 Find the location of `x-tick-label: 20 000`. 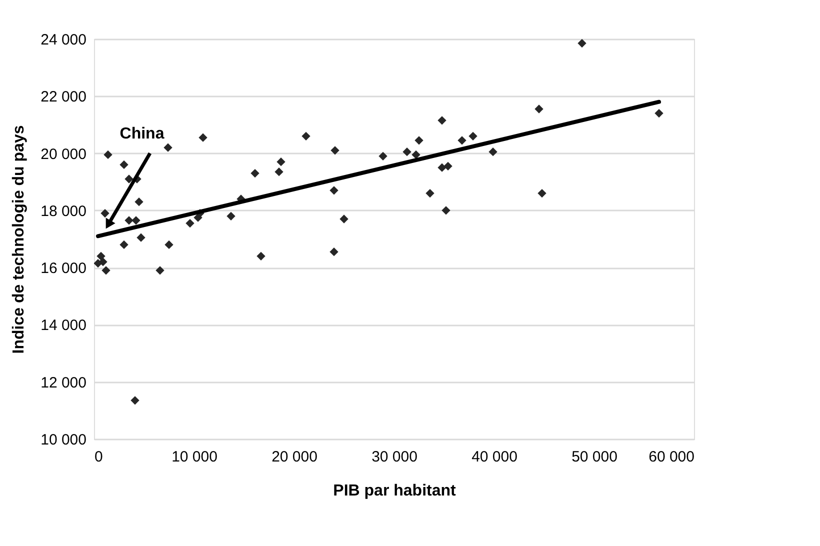

x-tick-label: 20 000 is located at coordinates (295, 457).